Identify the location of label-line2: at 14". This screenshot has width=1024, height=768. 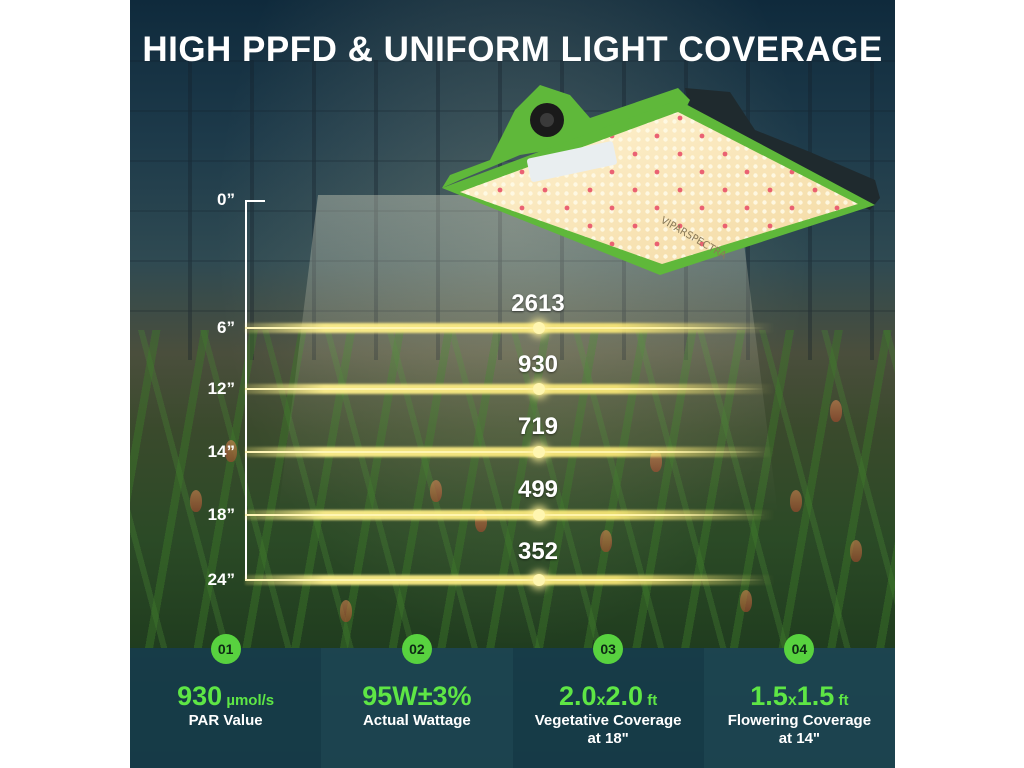
(799, 738).